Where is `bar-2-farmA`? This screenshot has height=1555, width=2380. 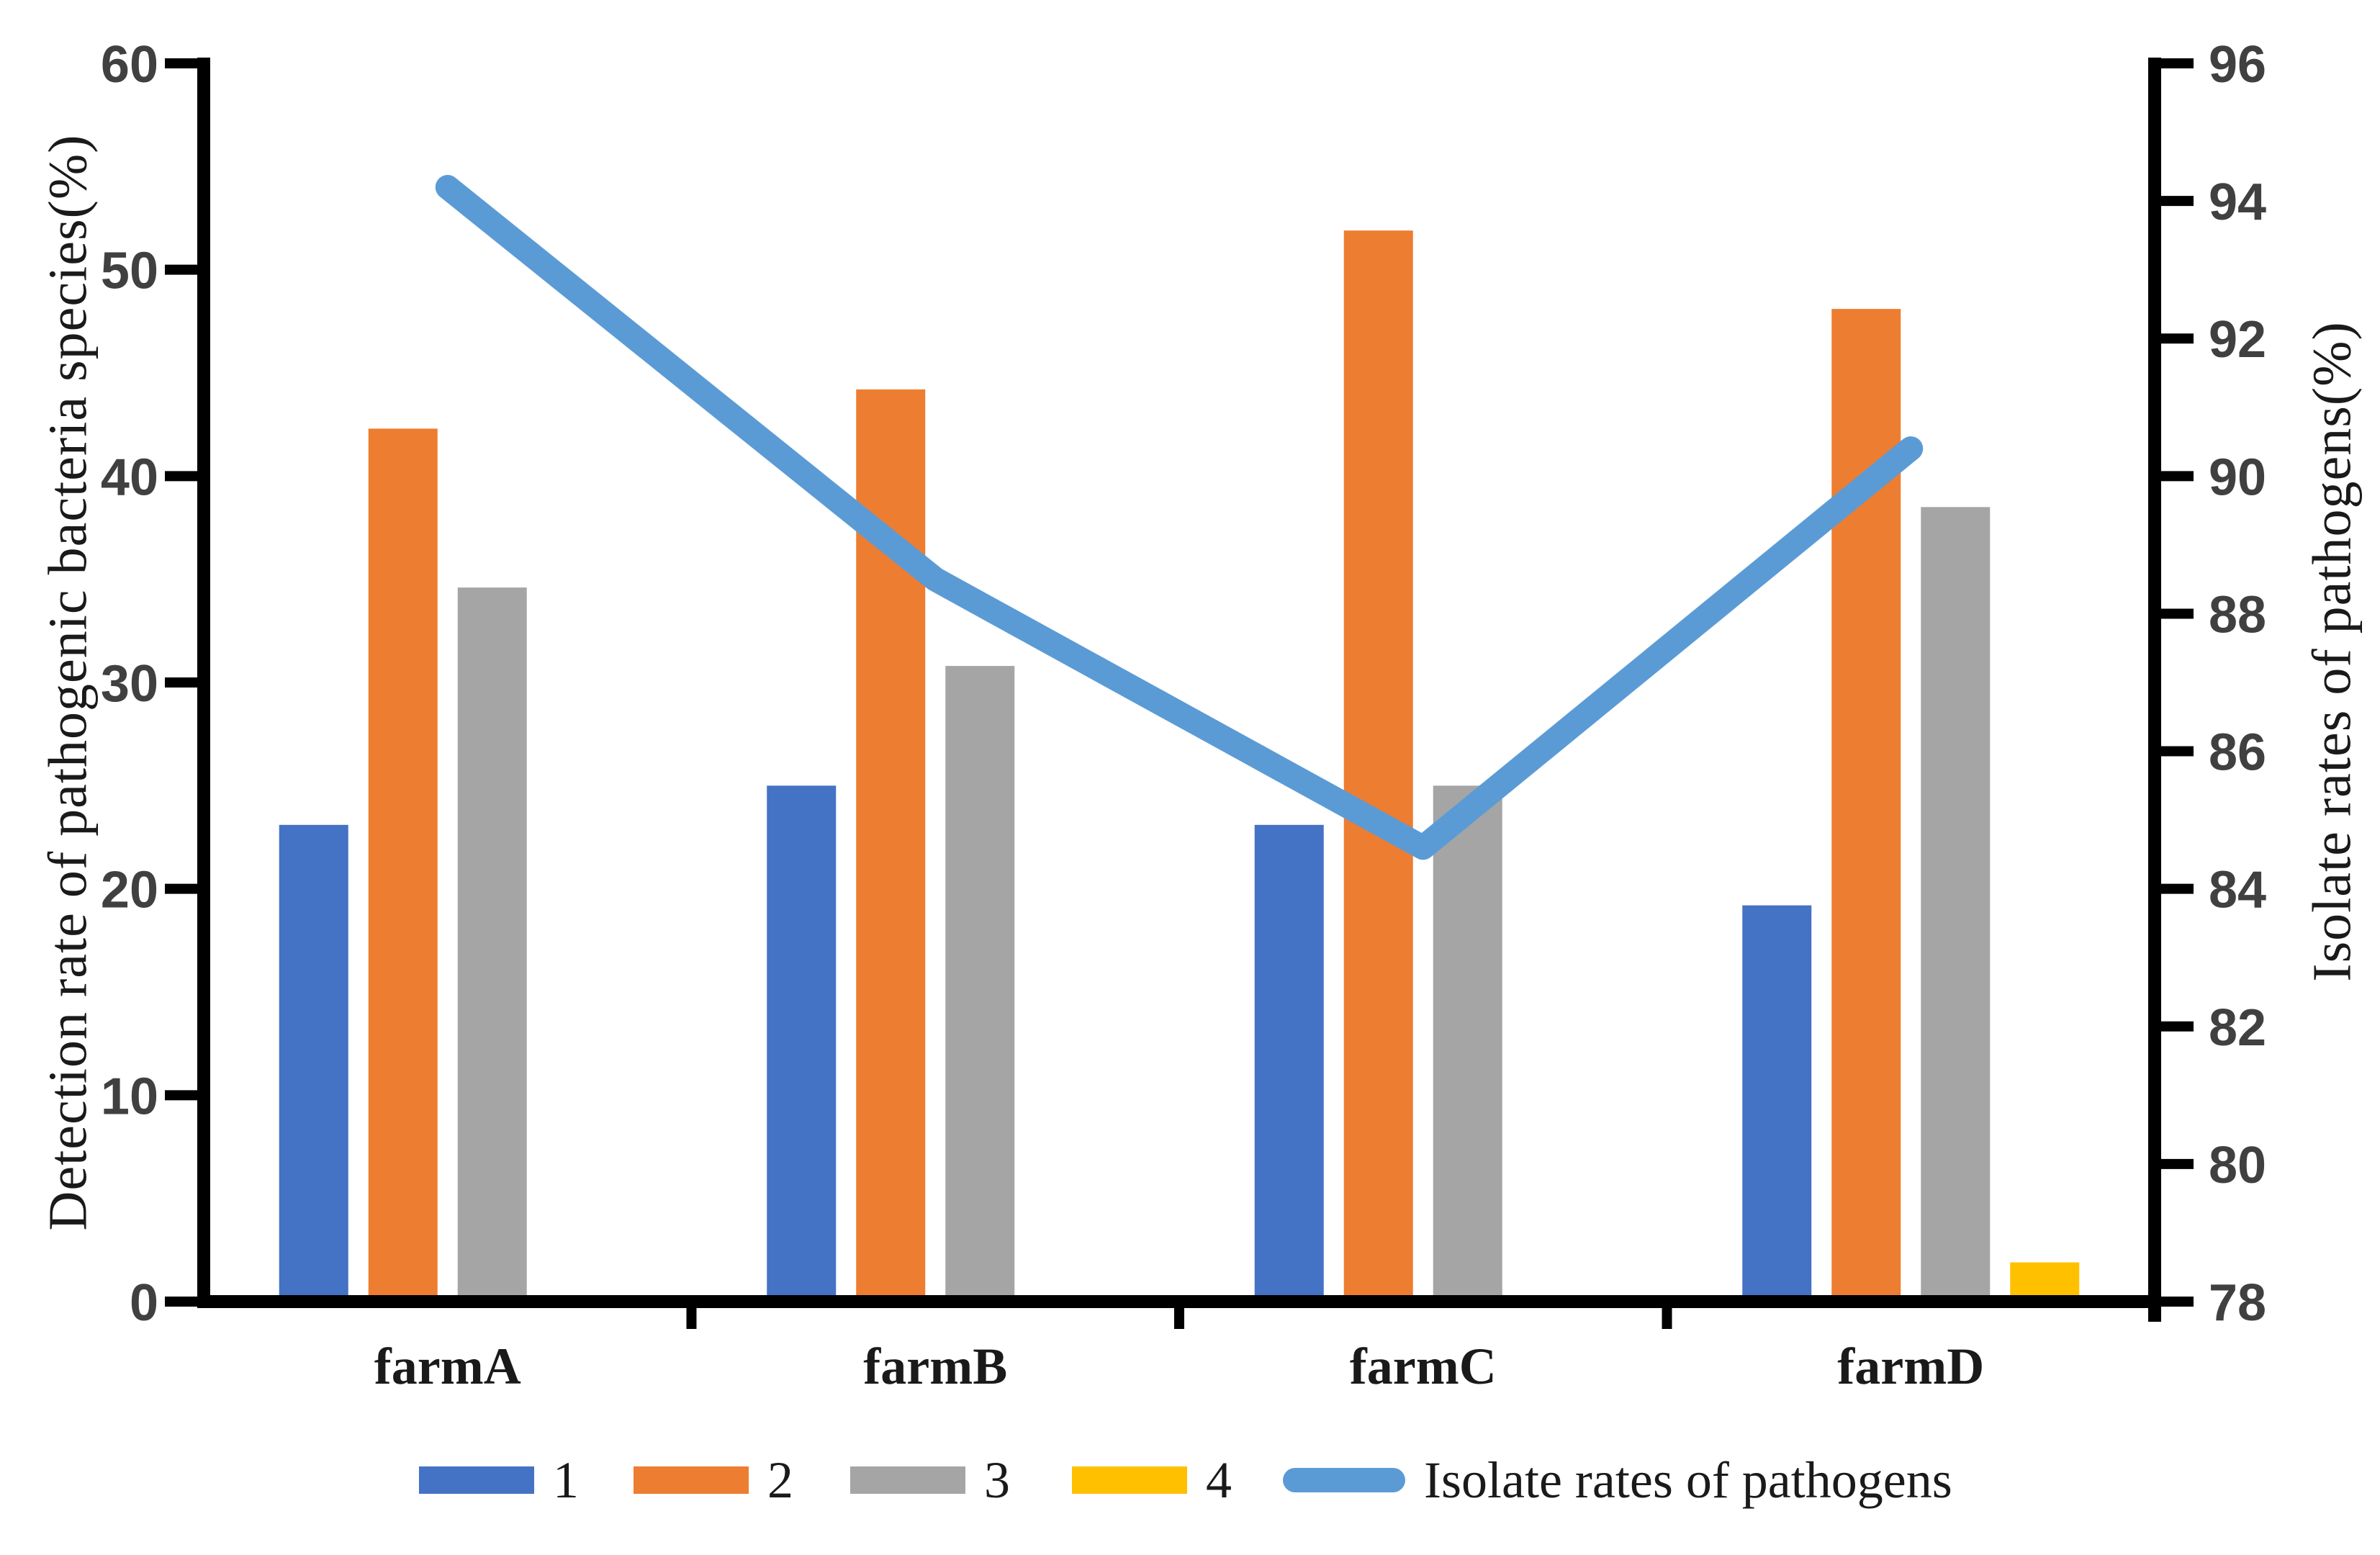
bar-2-farmA is located at coordinates (403, 865).